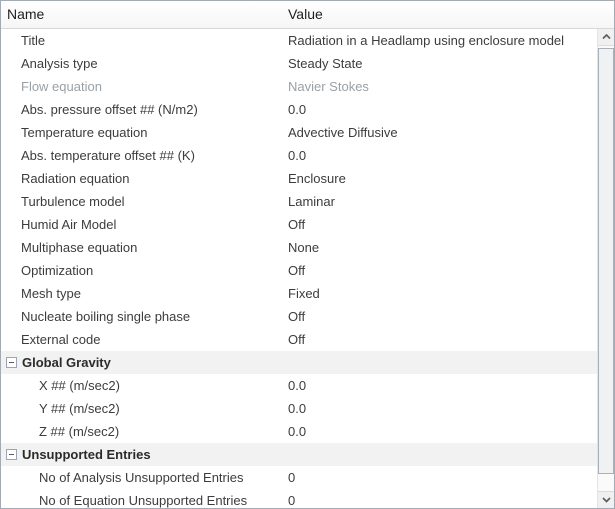 The width and height of the screenshot is (615, 509). I want to click on vertical-scrollbar, so click(605, 268).